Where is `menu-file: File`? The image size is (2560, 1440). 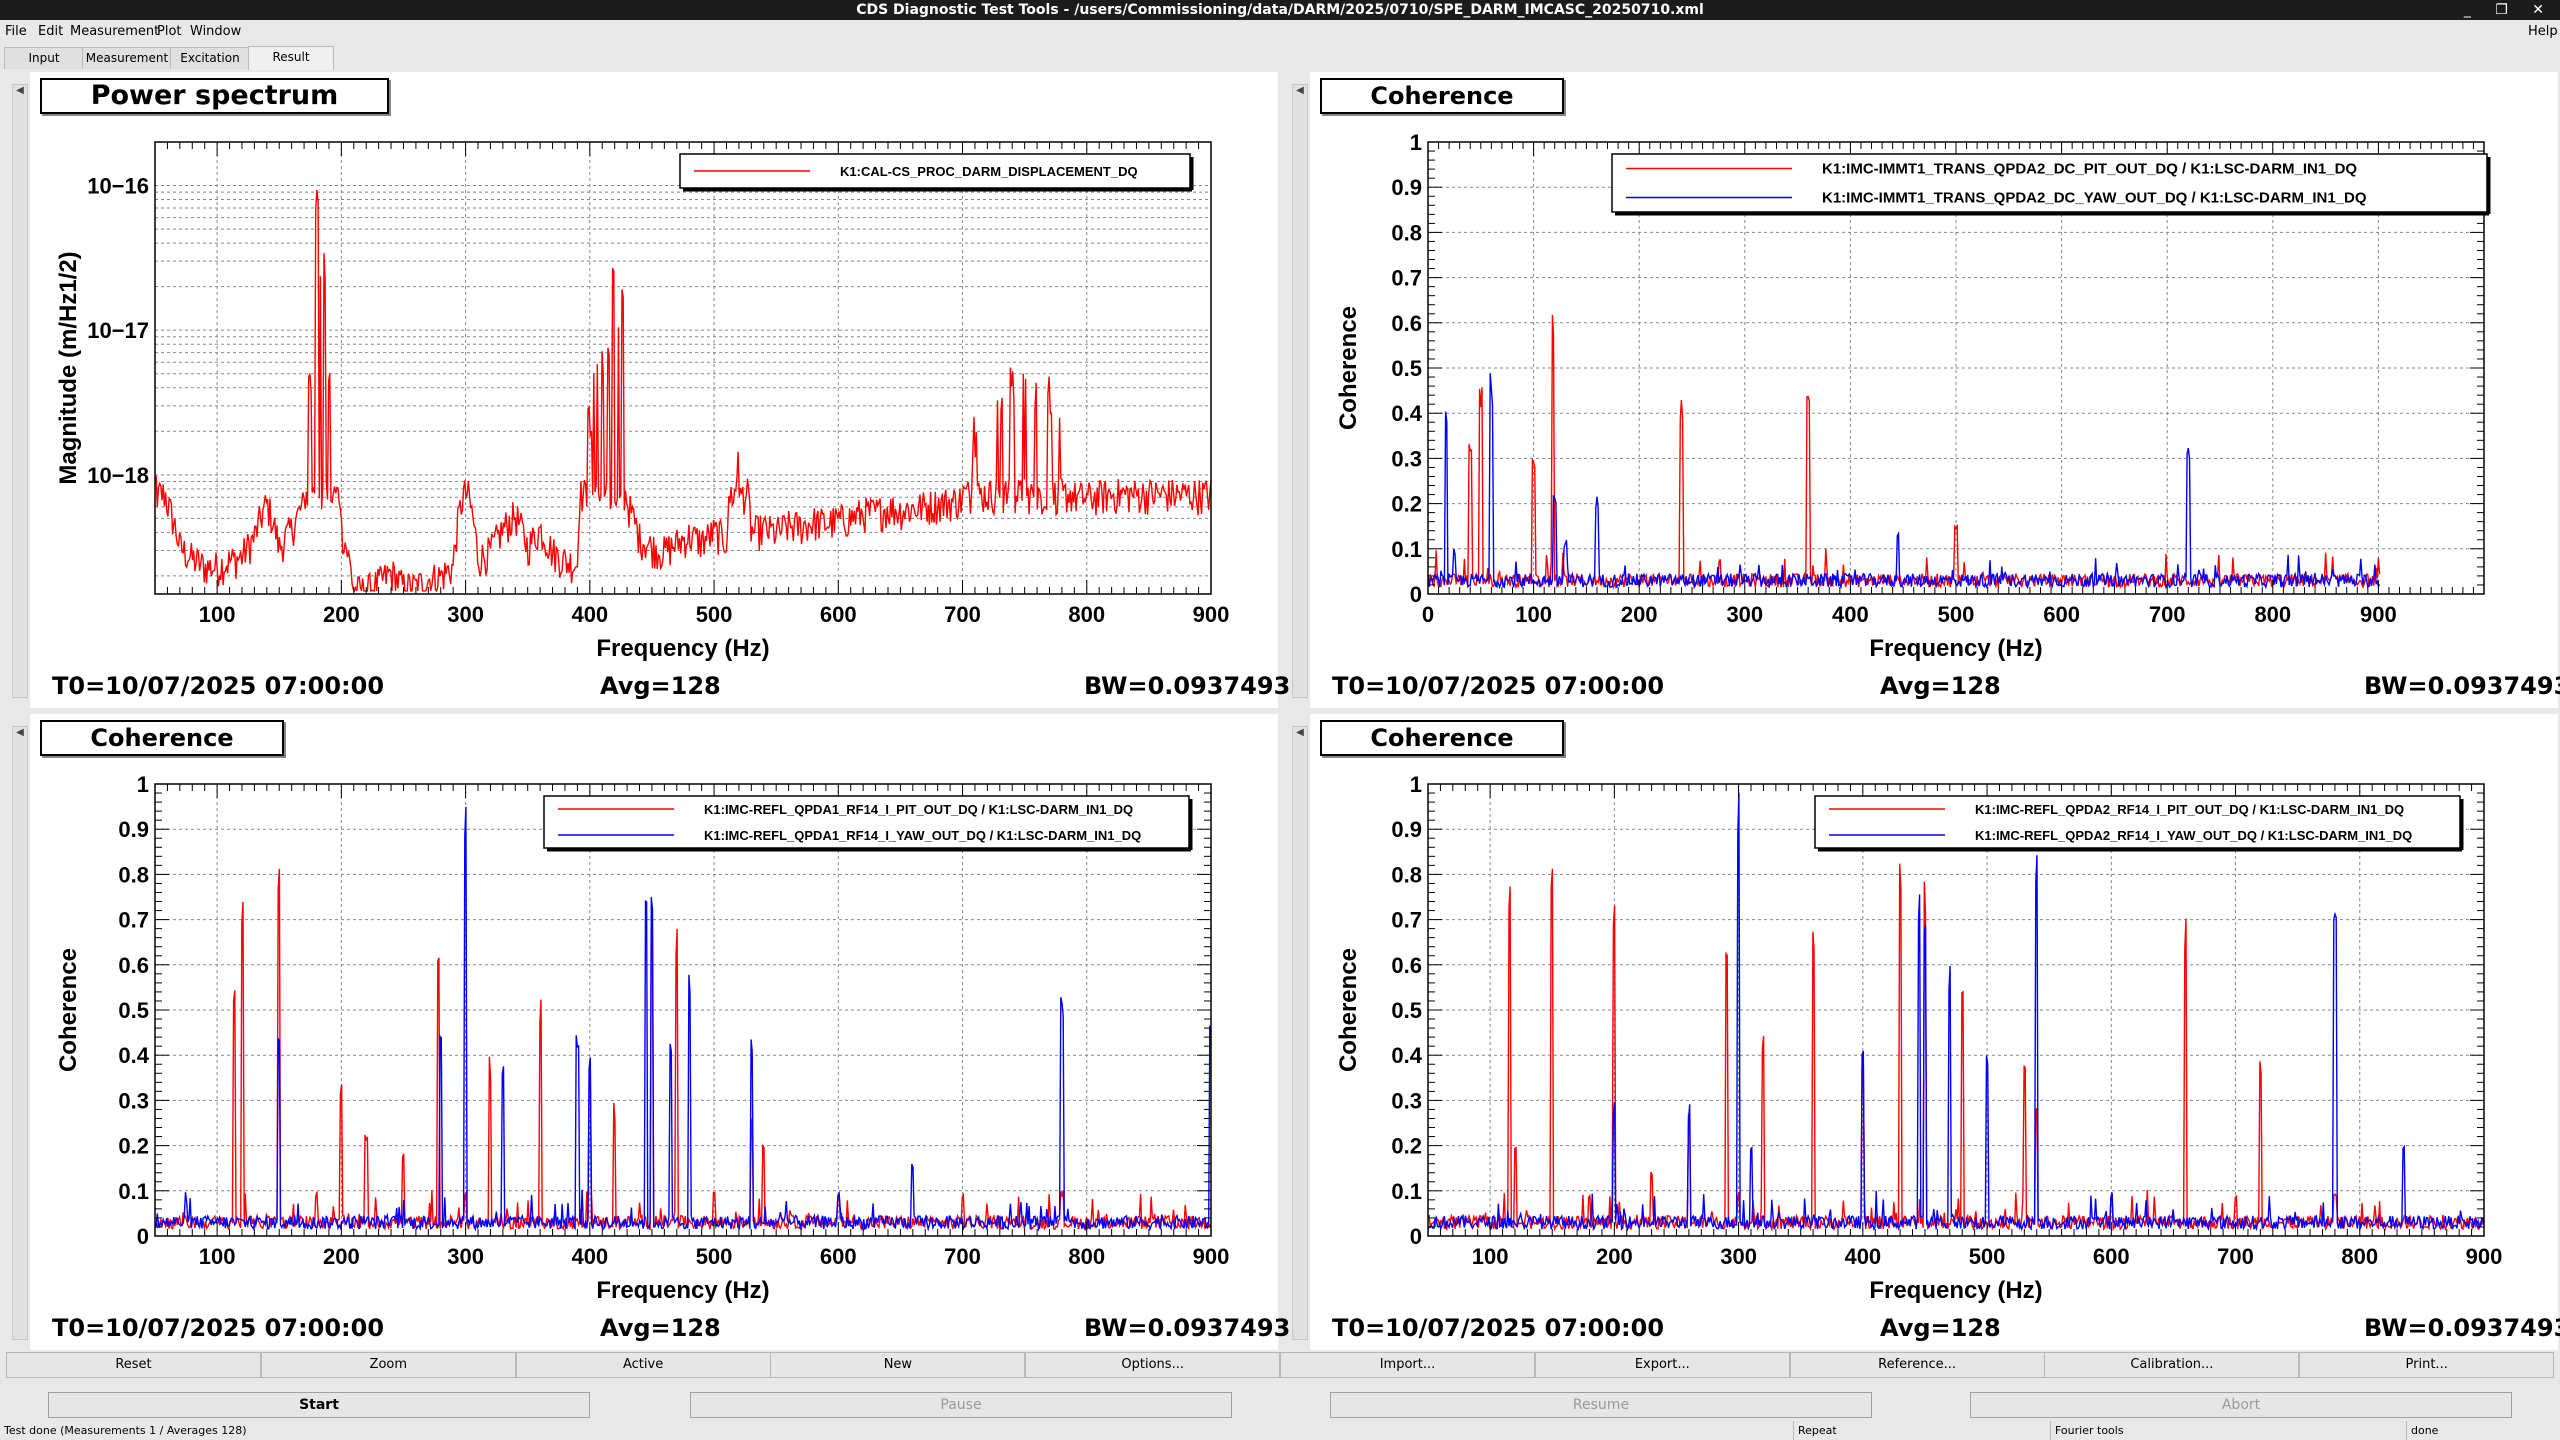 menu-file: File is located at coordinates (16, 31).